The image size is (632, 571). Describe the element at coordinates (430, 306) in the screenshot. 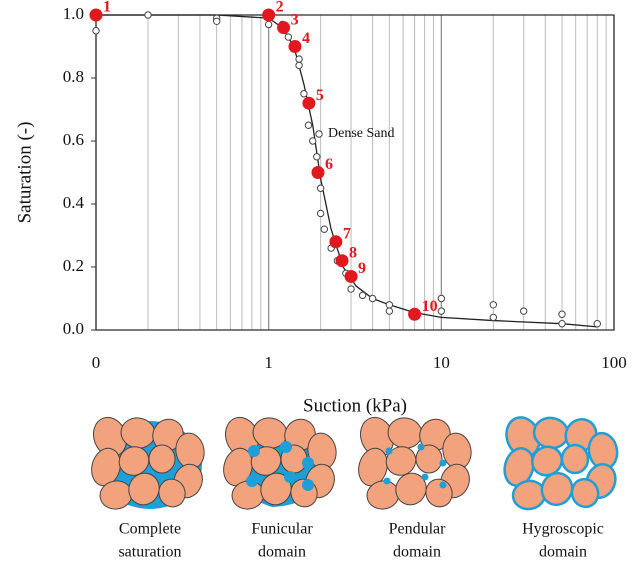

I see `point-label: 10` at that location.